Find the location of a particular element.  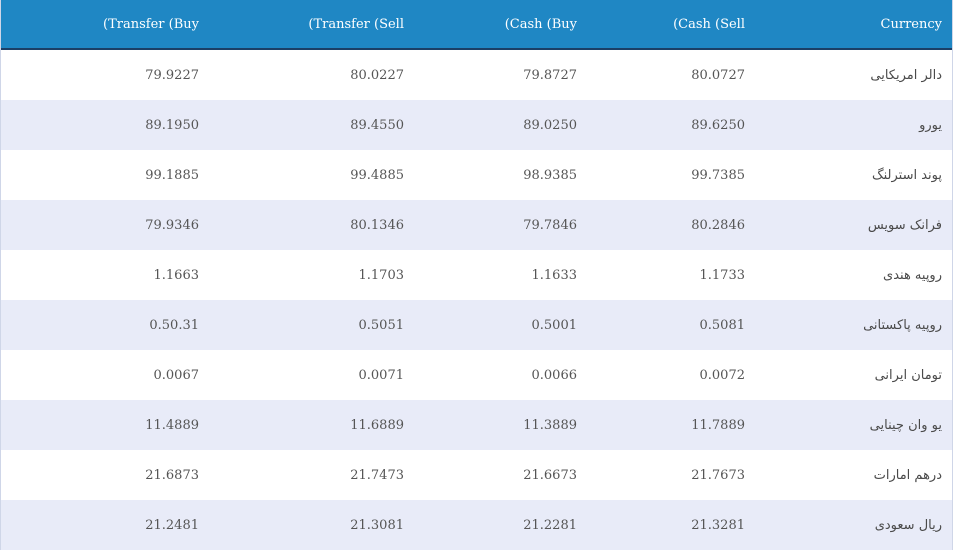

currency-name-cell: دالر امریکایی is located at coordinates (906, 75).